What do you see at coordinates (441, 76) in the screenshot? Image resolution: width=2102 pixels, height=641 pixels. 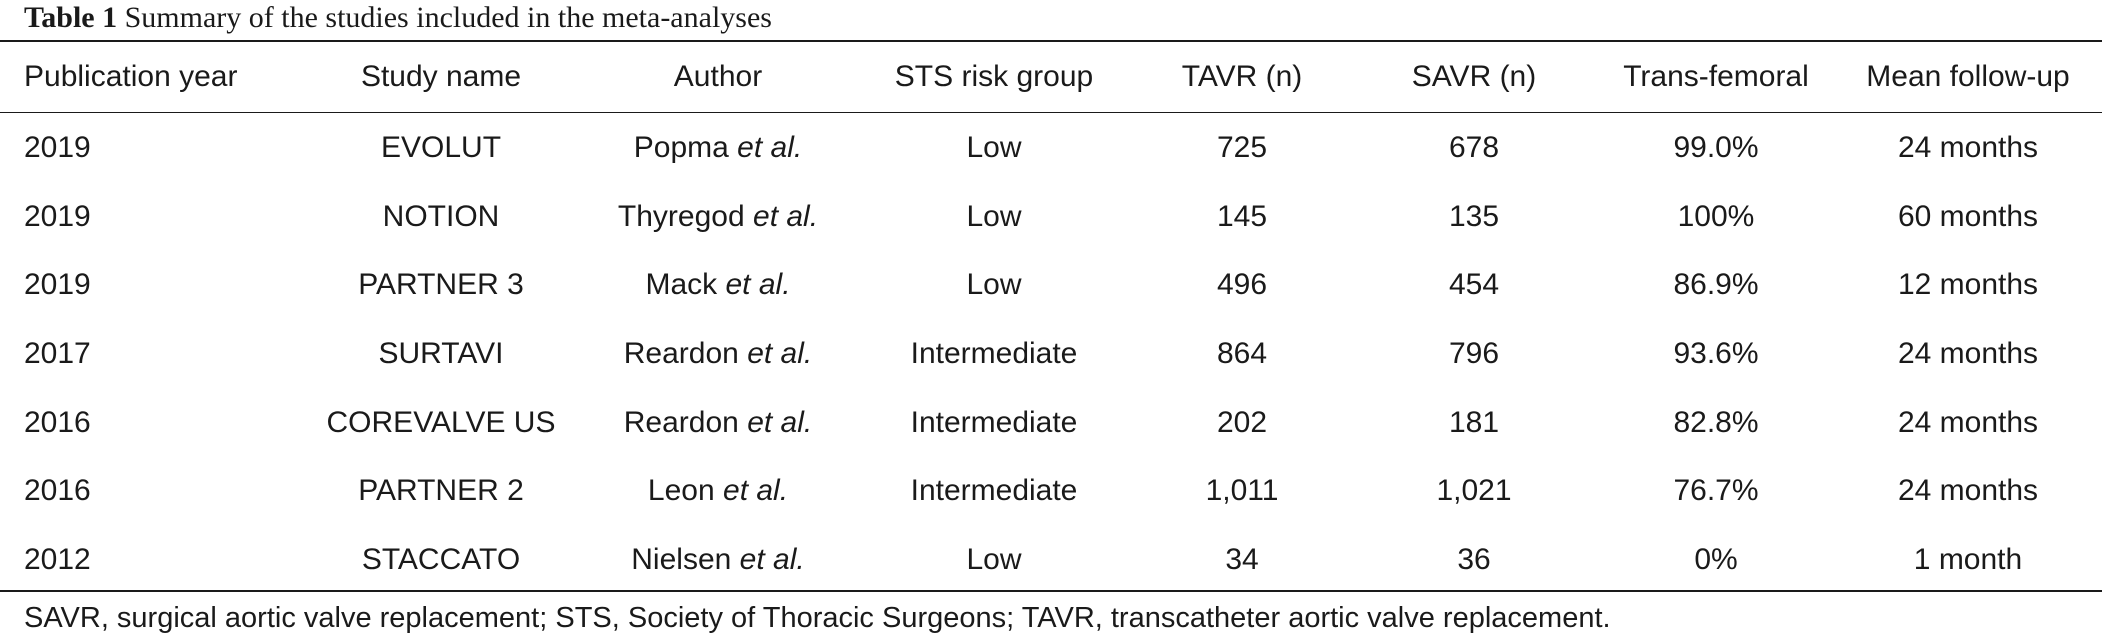 I see `header-study-name: Study name` at bounding box center [441, 76].